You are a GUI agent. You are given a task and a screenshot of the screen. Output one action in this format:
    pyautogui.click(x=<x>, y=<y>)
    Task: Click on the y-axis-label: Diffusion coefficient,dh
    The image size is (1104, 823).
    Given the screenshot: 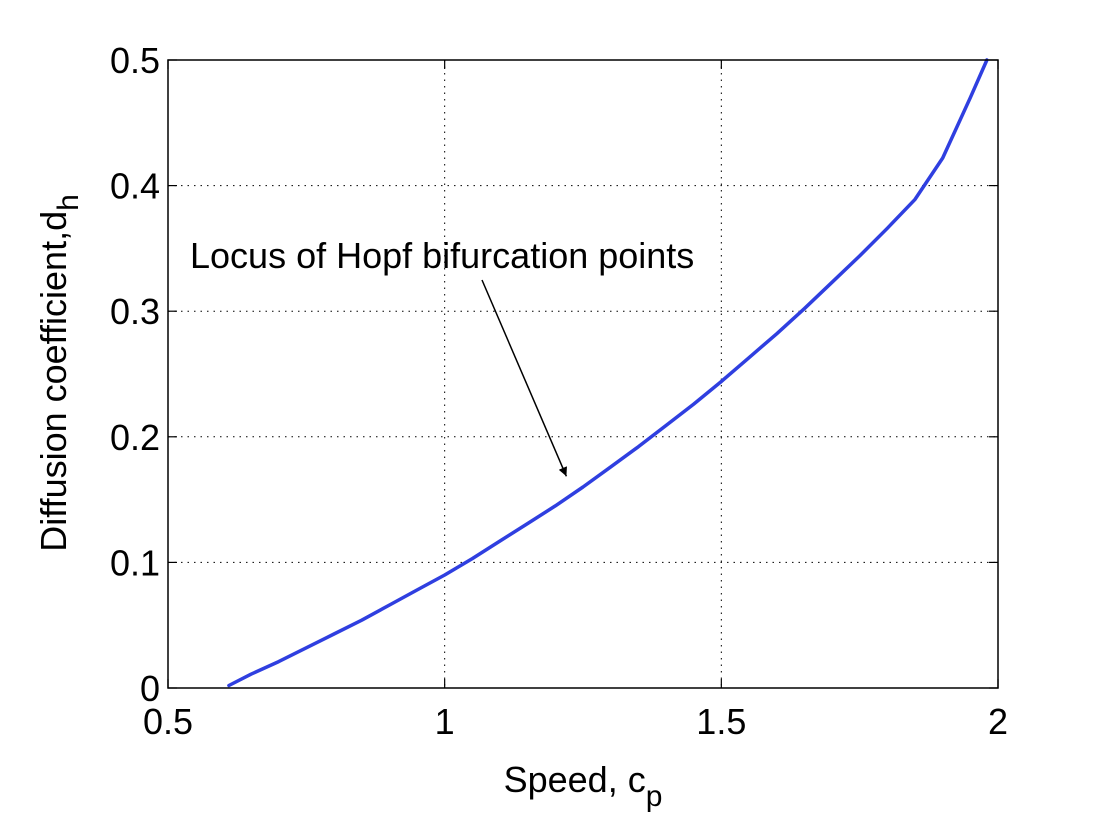 What is the action you would take?
    pyautogui.click(x=59, y=373)
    